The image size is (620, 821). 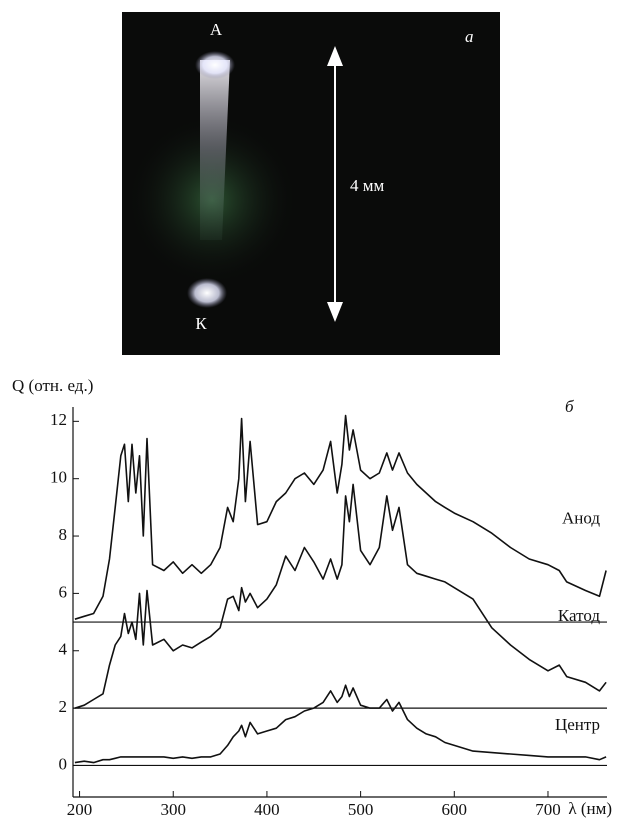 What do you see at coordinates (579, 615) in the screenshot?
I see `series-label: Катод` at bounding box center [579, 615].